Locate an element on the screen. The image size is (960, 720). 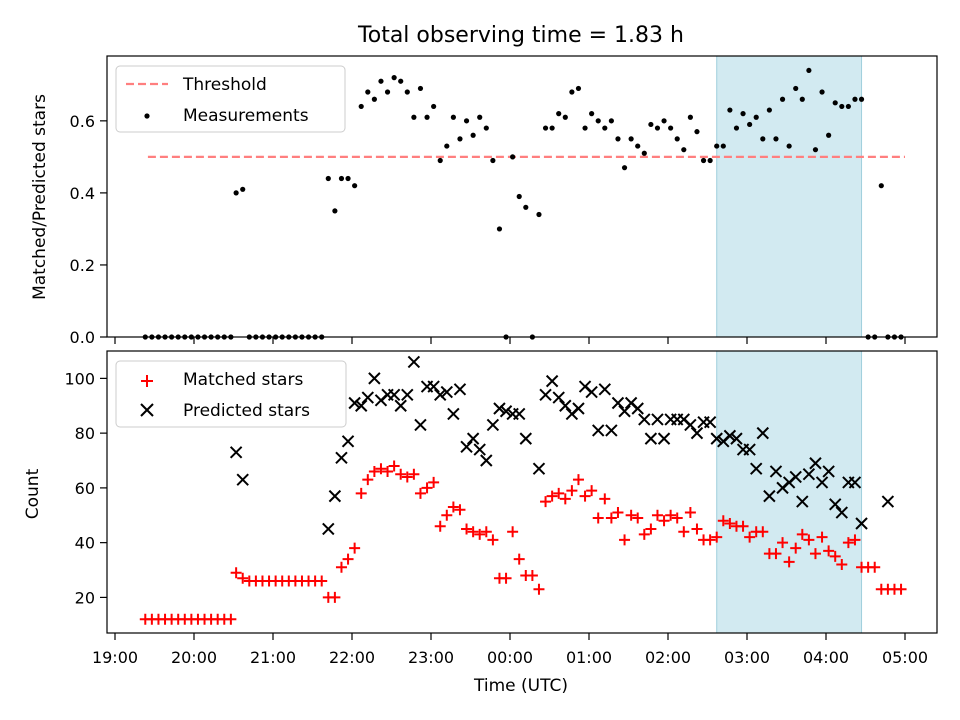
y-tick-label: 0.4 is located at coordinates (82, 193).